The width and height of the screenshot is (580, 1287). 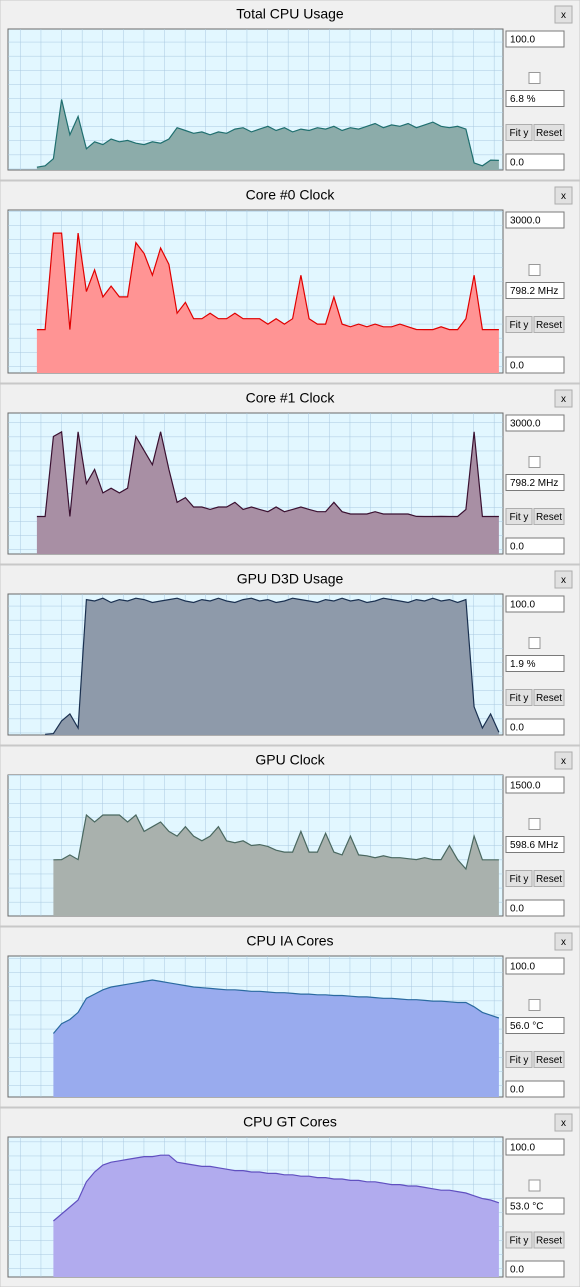 What do you see at coordinates (290, 14) in the screenshot?
I see `panel-title: Total CPU Usage` at bounding box center [290, 14].